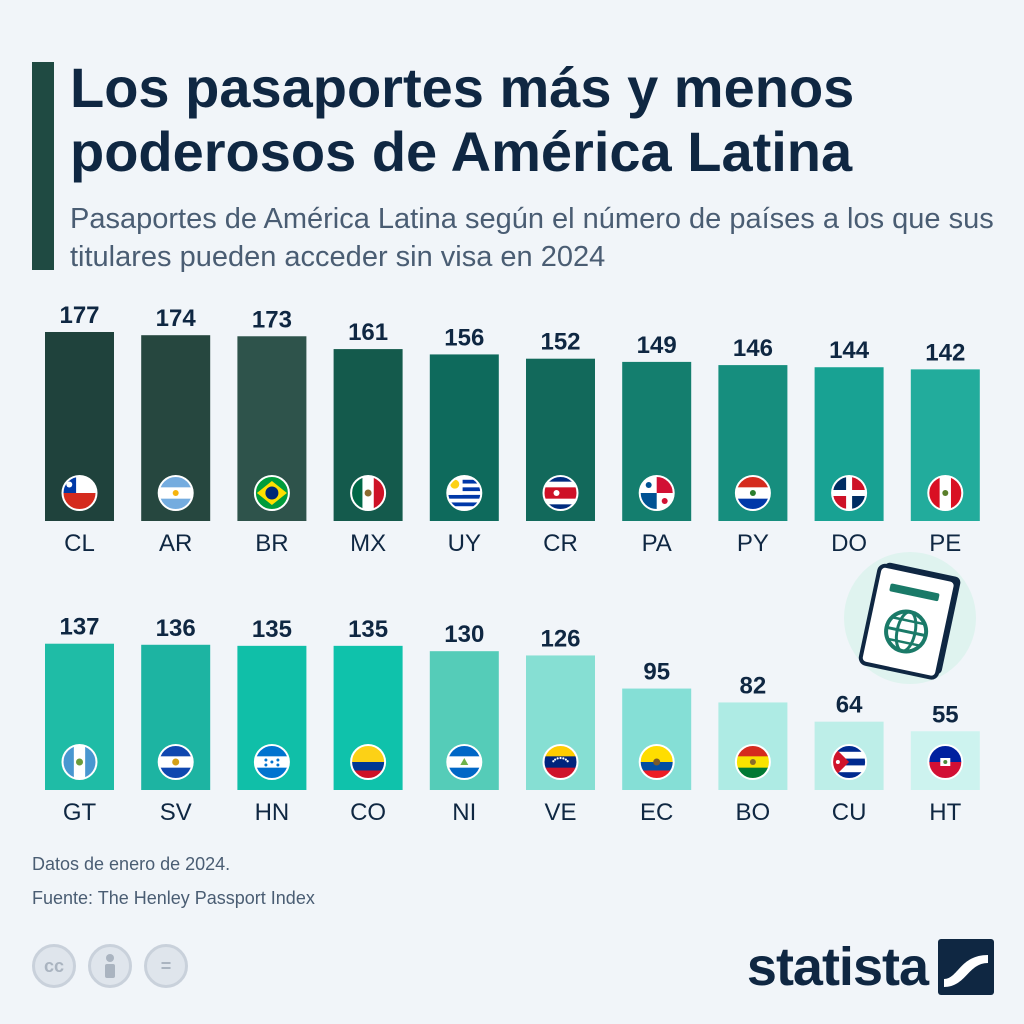 This screenshot has width=1024, height=1024. I want to click on brazil-flag, so click(271, 493).